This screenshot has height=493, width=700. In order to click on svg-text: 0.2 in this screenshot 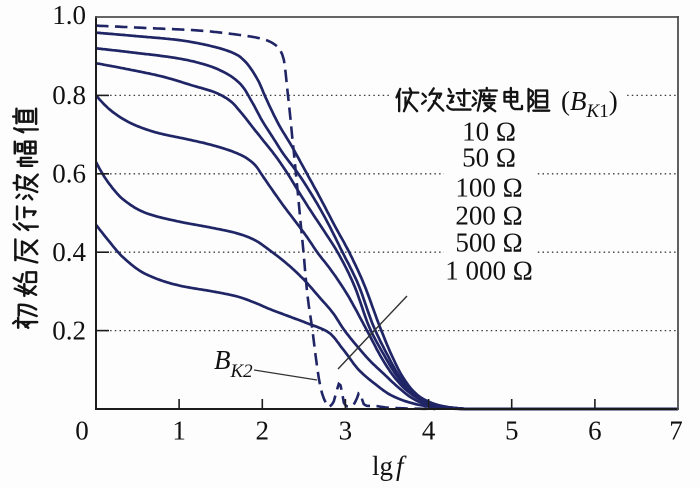, I will do `click(69, 330)`.